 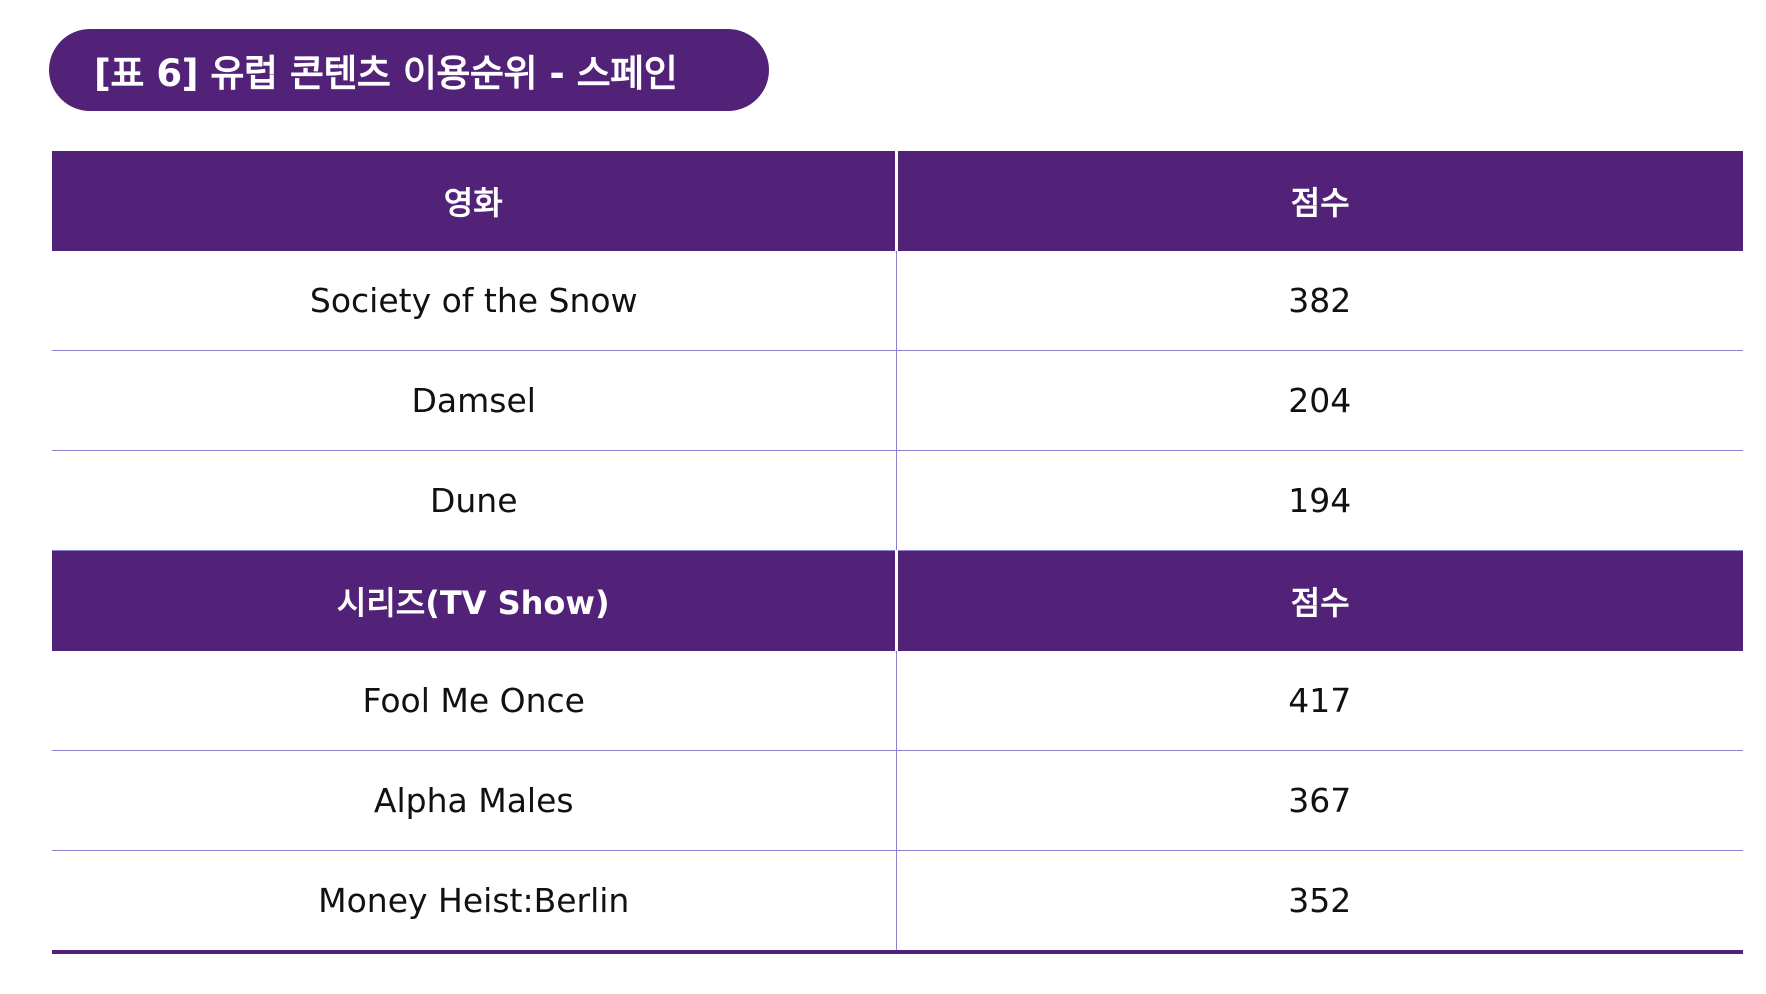 I want to click on table-row: Society of the Snow 382, so click(x=897, y=301).